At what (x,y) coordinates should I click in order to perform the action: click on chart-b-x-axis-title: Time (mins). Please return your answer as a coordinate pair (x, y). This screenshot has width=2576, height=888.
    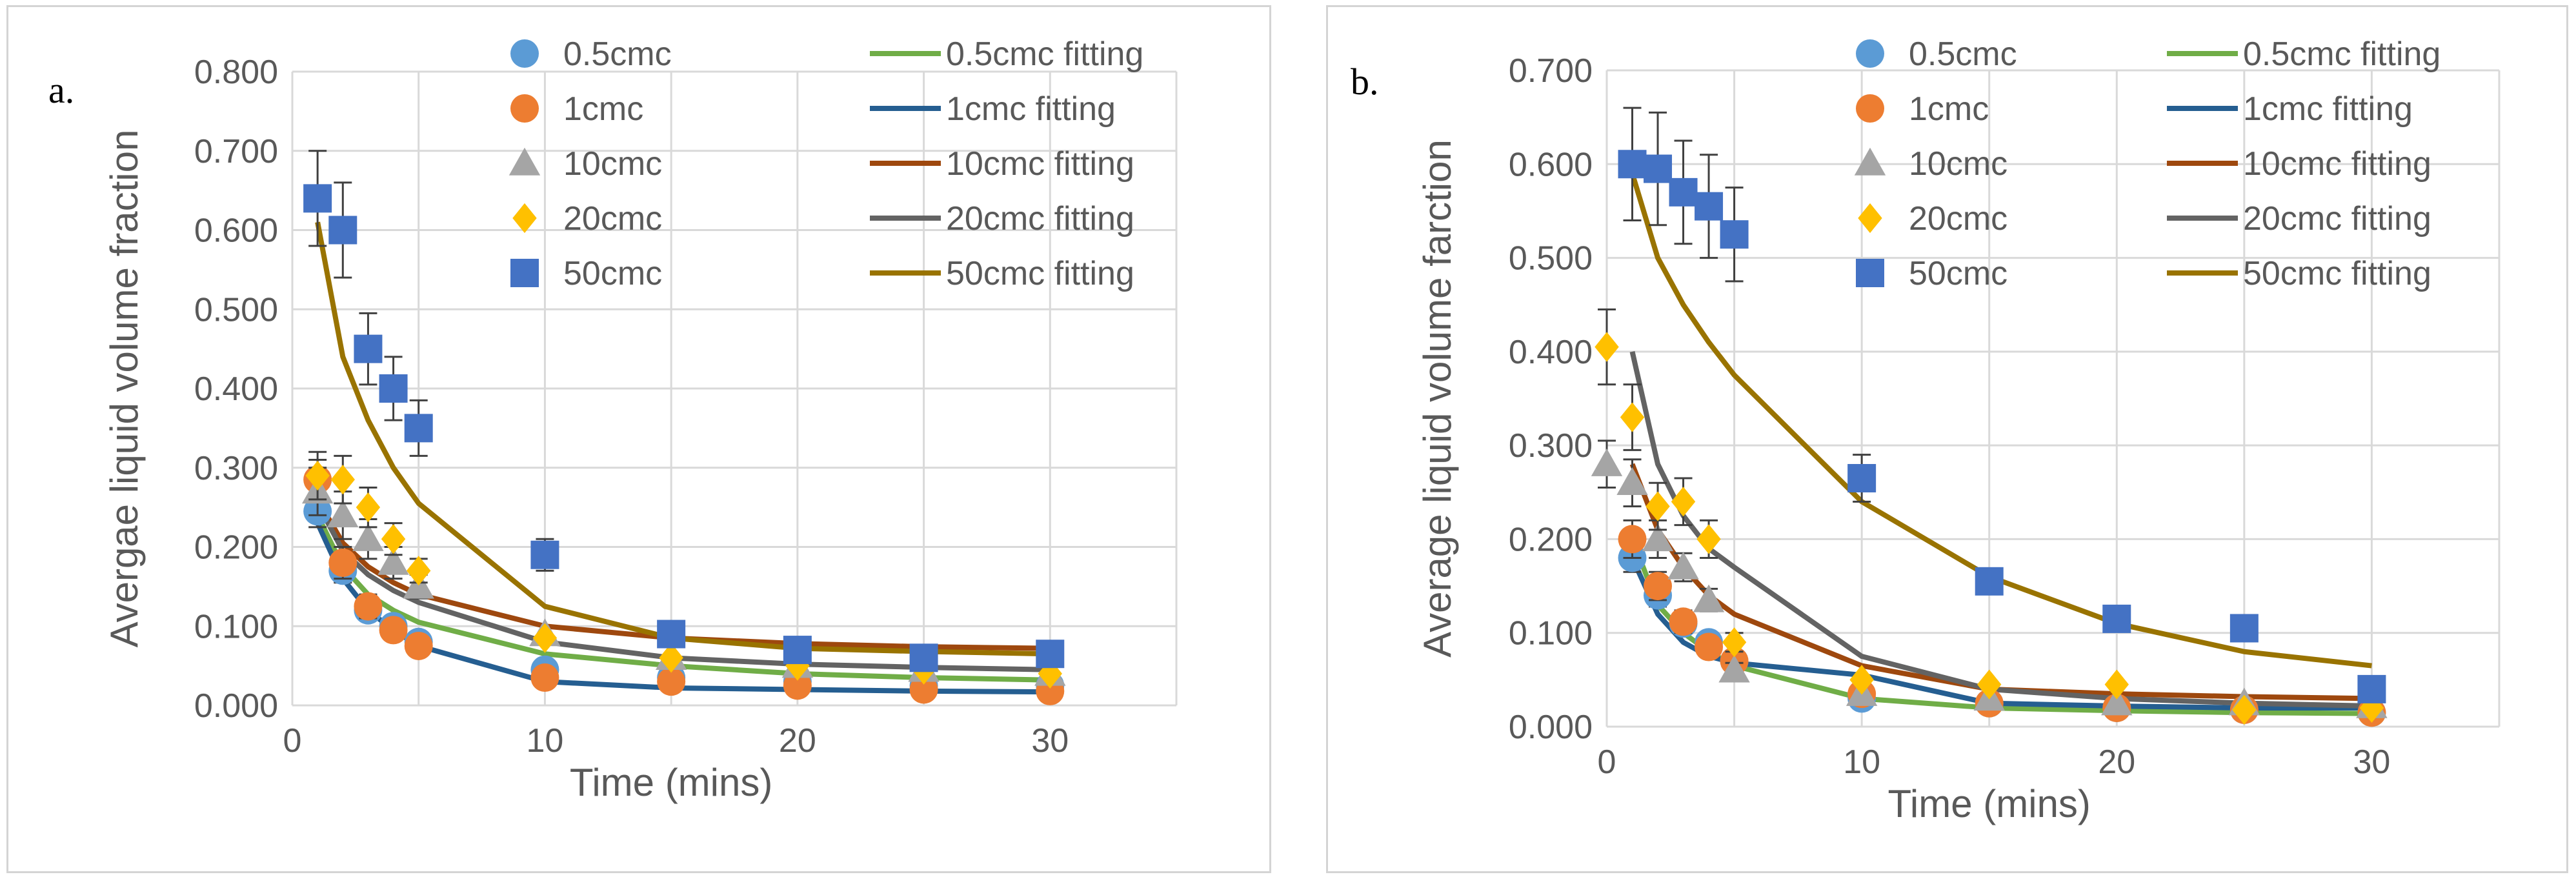
    Looking at the image, I should click on (1989, 803).